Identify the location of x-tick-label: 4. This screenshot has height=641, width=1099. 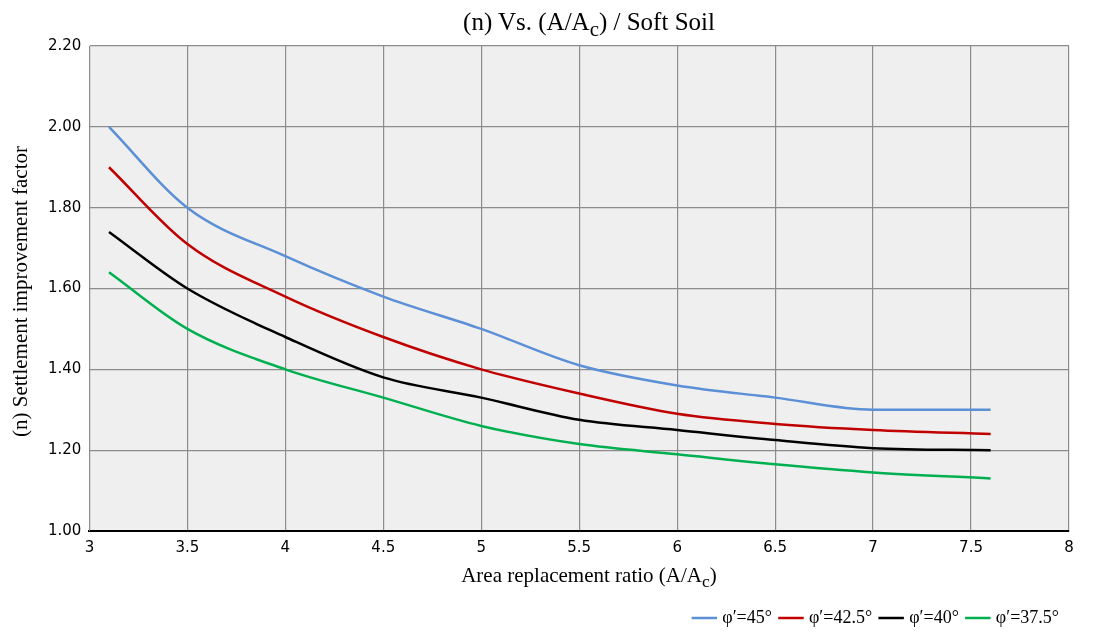
(285, 546).